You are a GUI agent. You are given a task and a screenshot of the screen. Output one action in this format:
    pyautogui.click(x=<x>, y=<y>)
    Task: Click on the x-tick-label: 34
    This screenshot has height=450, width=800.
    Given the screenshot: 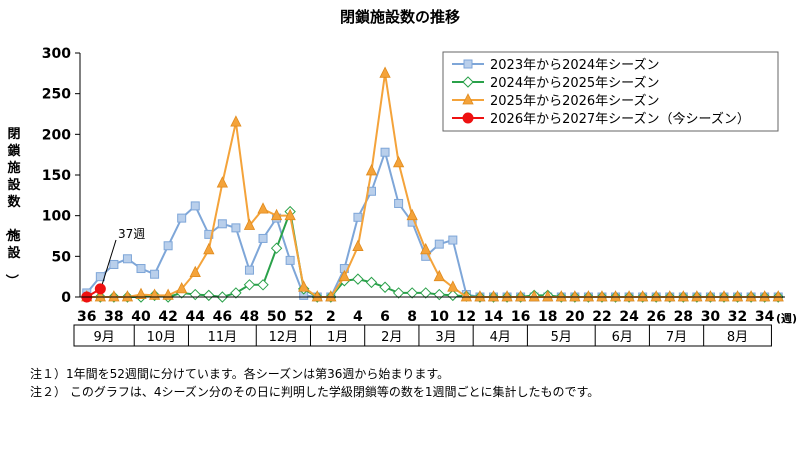 What is the action you would take?
    pyautogui.click(x=765, y=317)
    